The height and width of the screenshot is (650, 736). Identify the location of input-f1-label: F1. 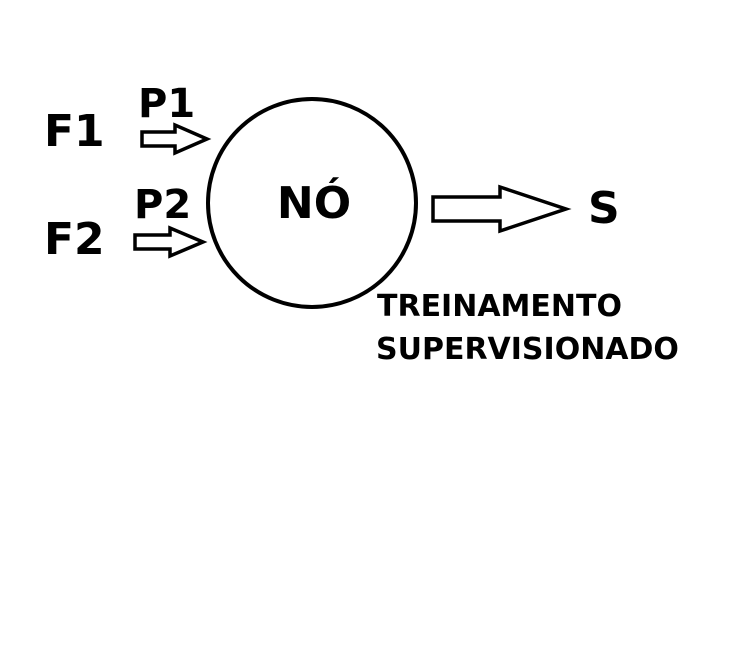
(74, 131).